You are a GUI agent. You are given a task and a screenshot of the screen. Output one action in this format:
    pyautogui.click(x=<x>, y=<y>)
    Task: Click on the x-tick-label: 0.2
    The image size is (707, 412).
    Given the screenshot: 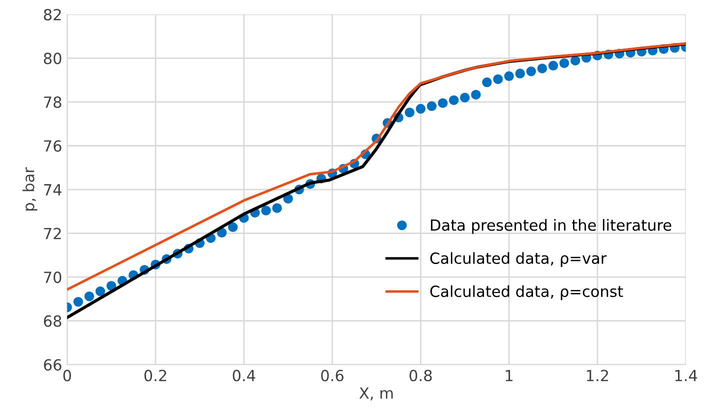 What is the action you would take?
    pyautogui.click(x=155, y=376)
    